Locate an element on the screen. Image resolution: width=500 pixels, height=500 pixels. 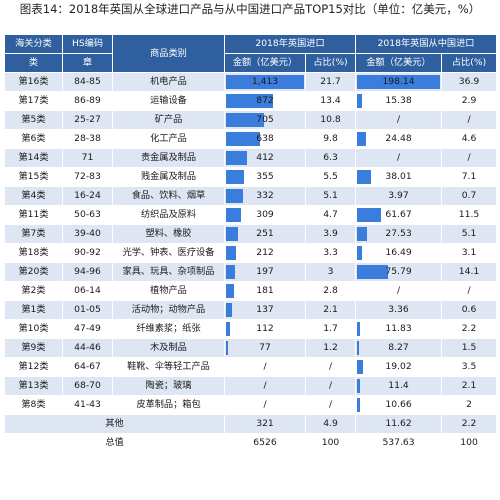
china-amount-cell: 75.79 is located at coordinates (399, 272).